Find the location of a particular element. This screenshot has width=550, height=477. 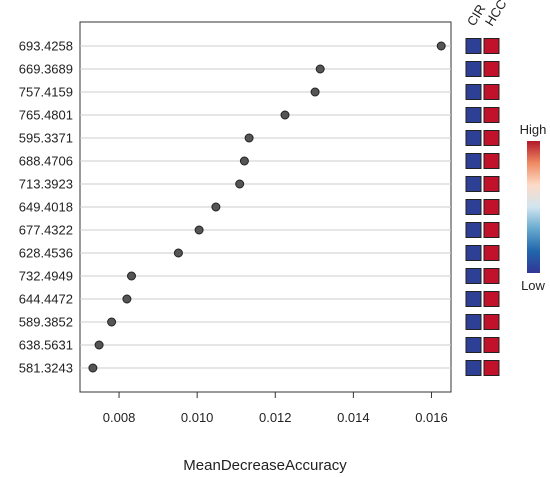

y-tick-label: 581.3243 is located at coordinates (46, 368).